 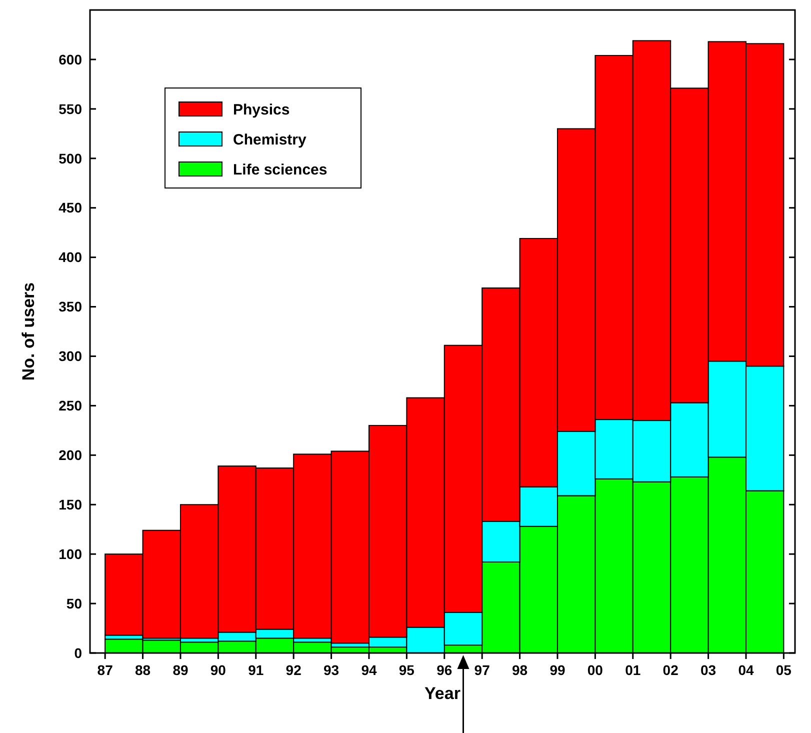 What do you see at coordinates (28, 331) in the screenshot?
I see `y-axis-title: No. of users` at bounding box center [28, 331].